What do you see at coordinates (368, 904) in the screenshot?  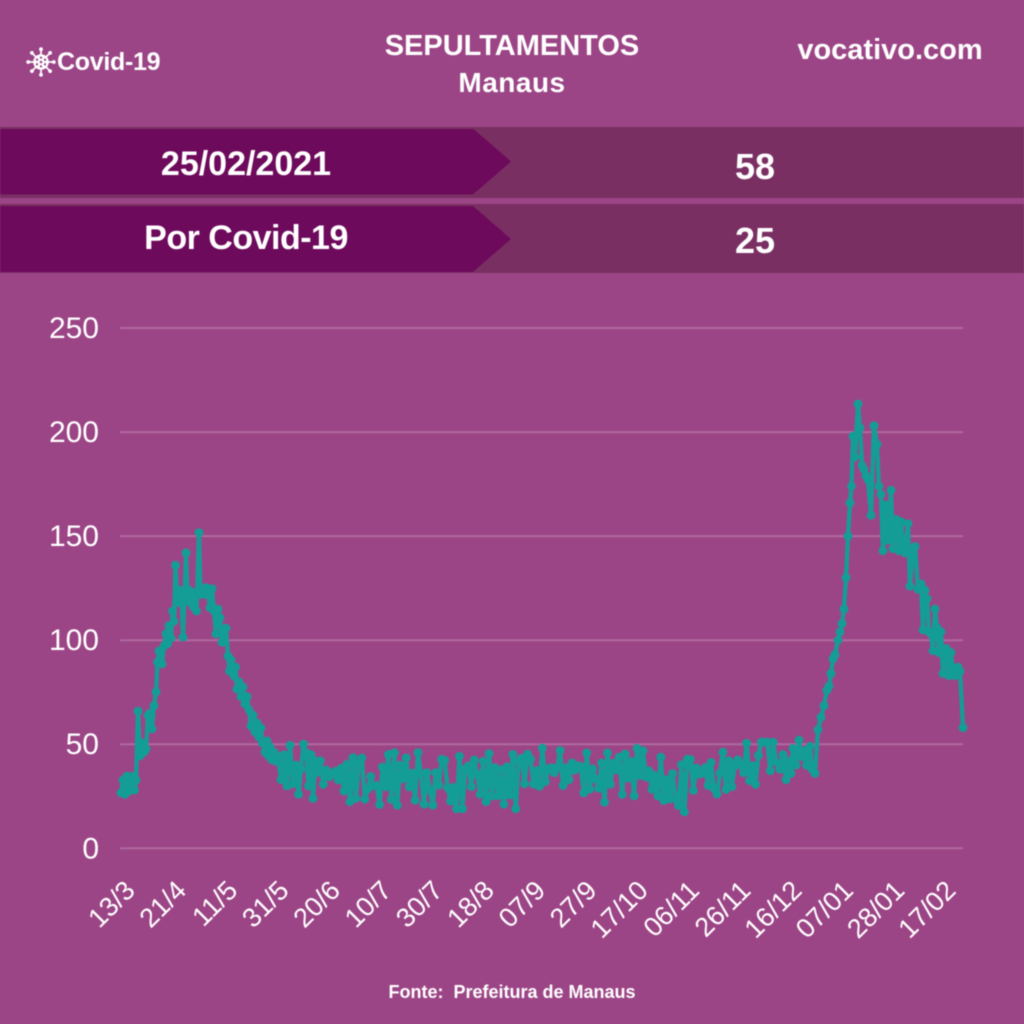 I see `svg-text: 10/7` at bounding box center [368, 904].